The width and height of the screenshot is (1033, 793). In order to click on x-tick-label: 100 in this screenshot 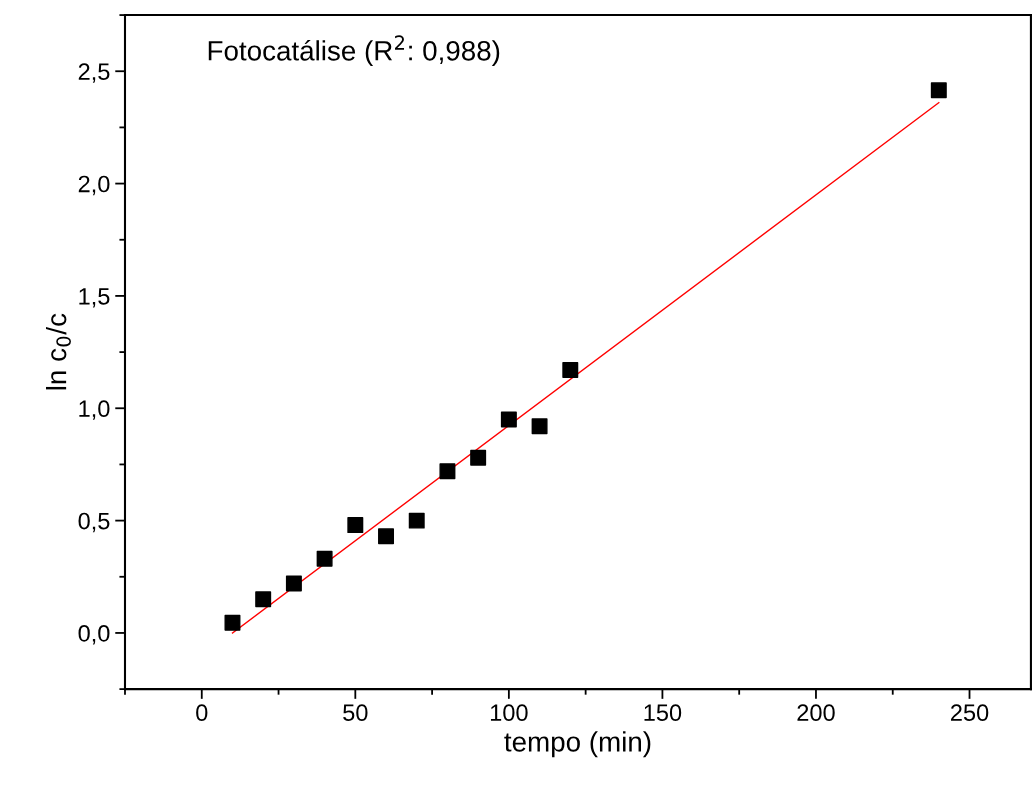, I will do `click(509, 713)`.